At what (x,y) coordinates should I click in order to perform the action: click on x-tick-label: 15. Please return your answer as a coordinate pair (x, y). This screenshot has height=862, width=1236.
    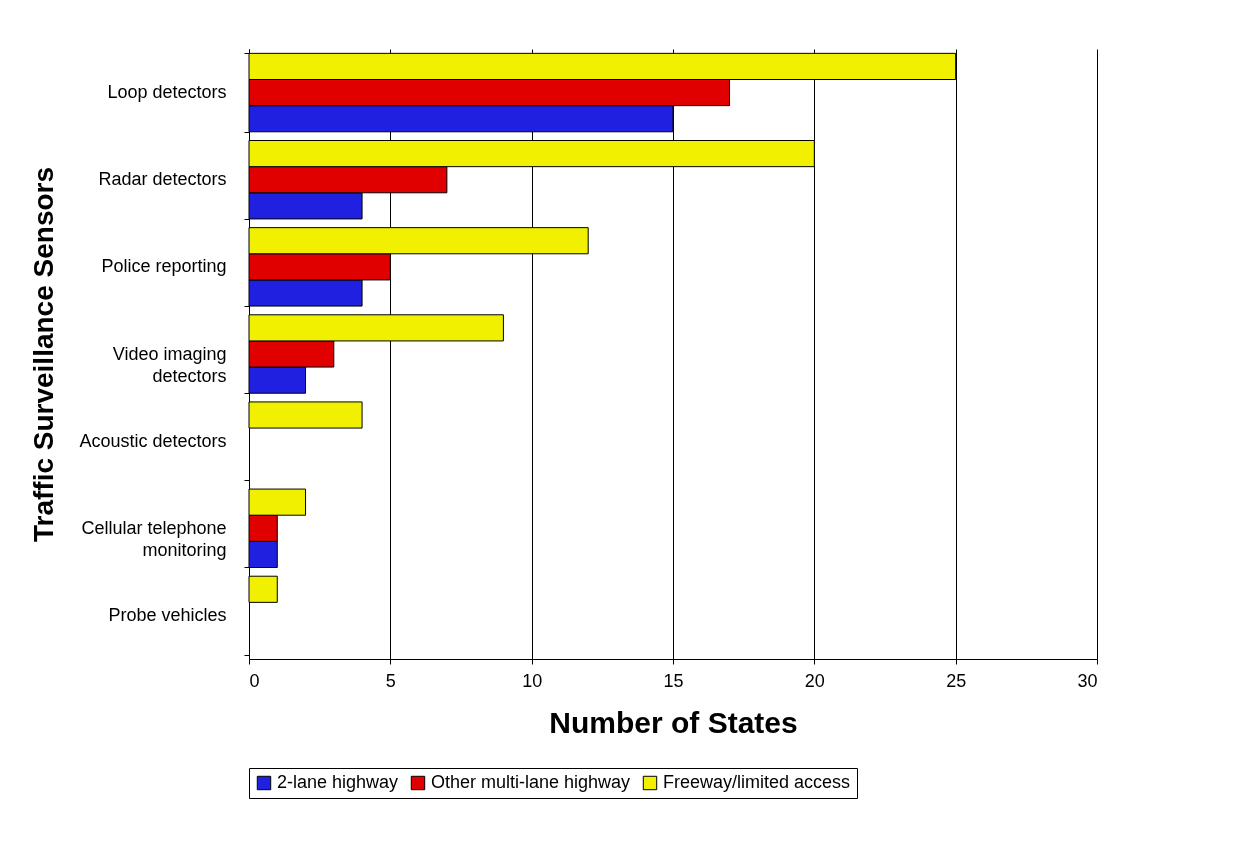
    Looking at the image, I should click on (673, 680).